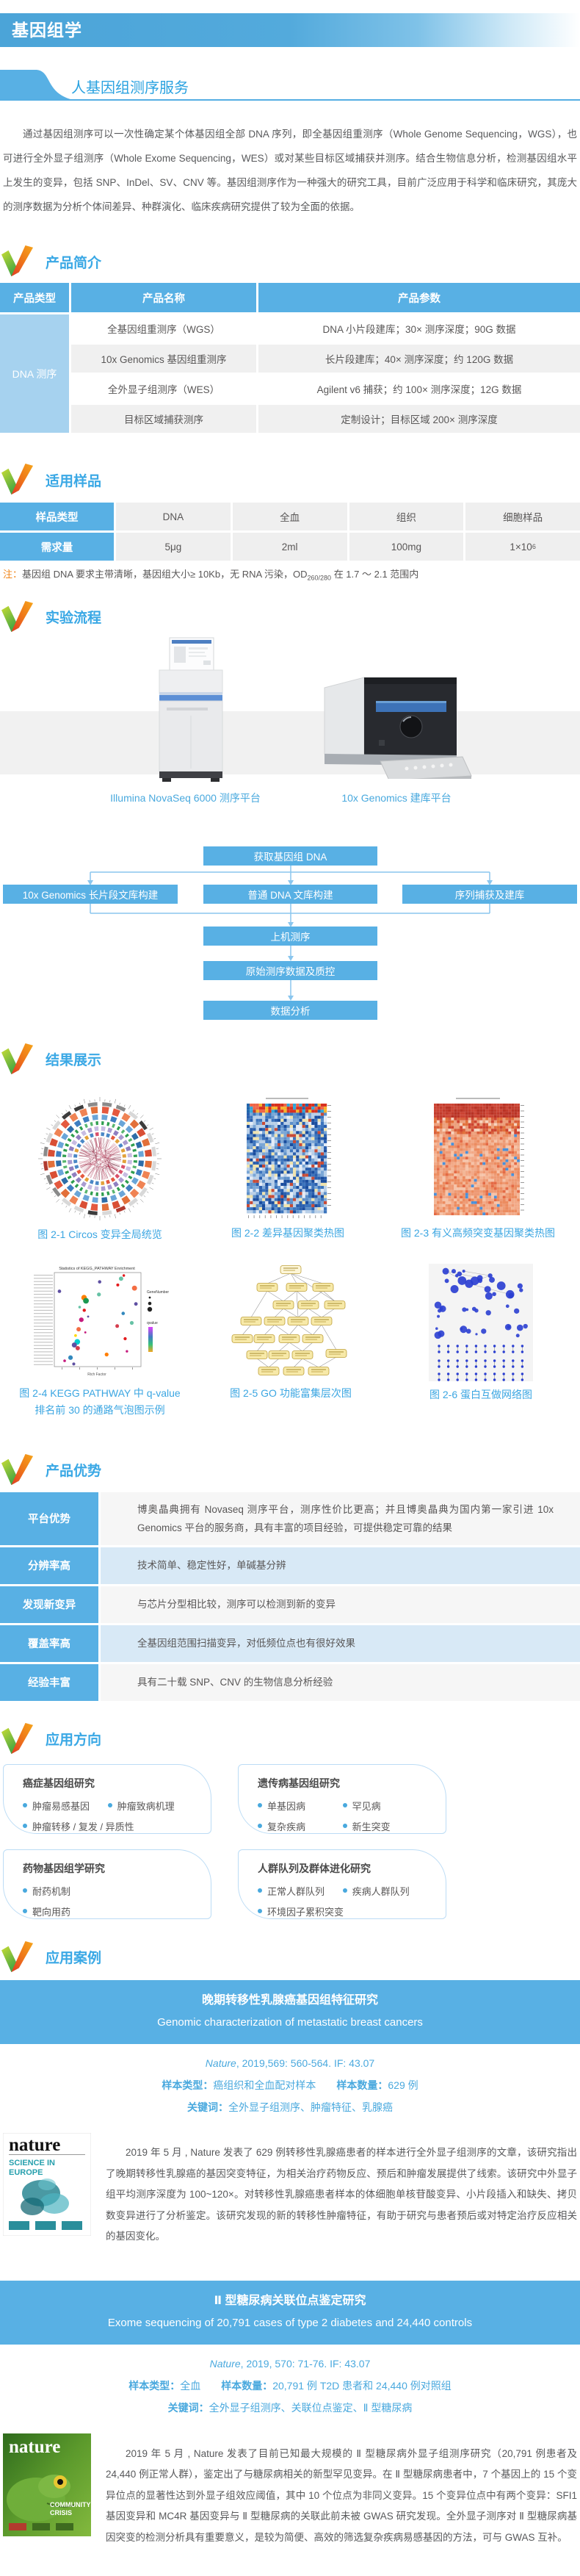  I want to click on advantage-label: 发现新变异, so click(49, 1604).